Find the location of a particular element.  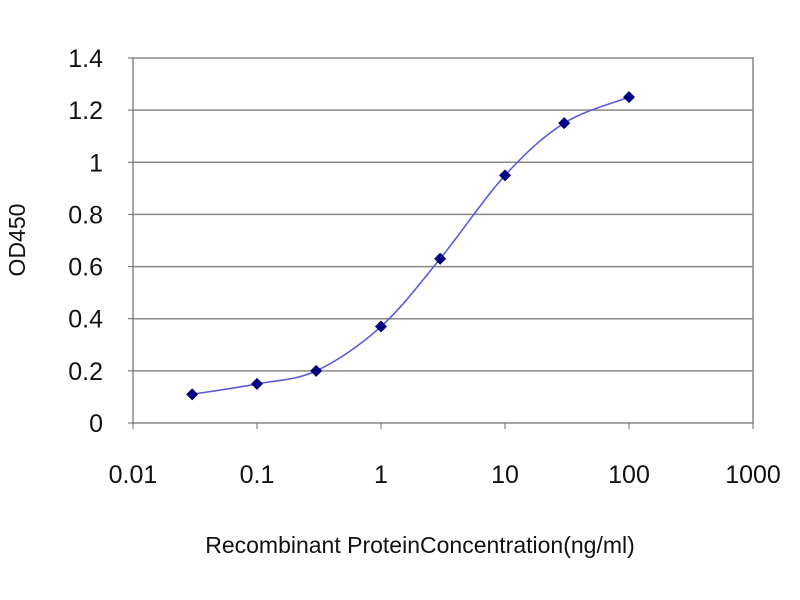

x-axis-title: Recombinant ProteinConcentration(ng/ml) is located at coordinates (420, 545).